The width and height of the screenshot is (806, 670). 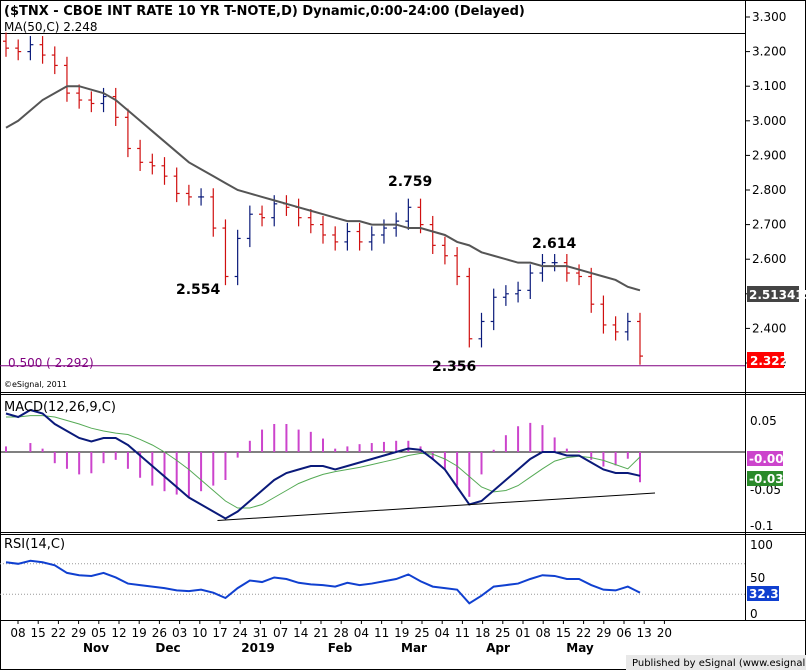 What do you see at coordinates (199, 633) in the screenshot?
I see `x-tick-label: 10` at bounding box center [199, 633].